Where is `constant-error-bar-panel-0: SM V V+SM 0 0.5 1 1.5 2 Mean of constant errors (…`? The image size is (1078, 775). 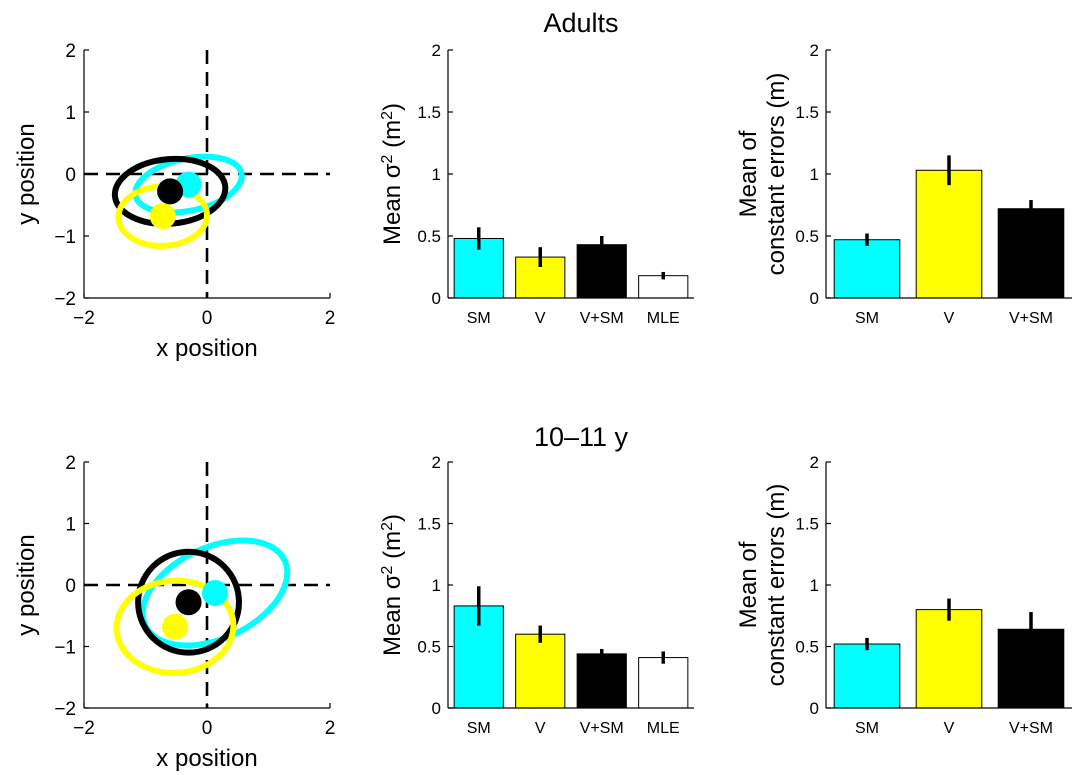 constant-error-bar-panel-0: SM V V+SM 0 0.5 1 1.5 2 Mean of constant errors (… is located at coordinates (903, 184).